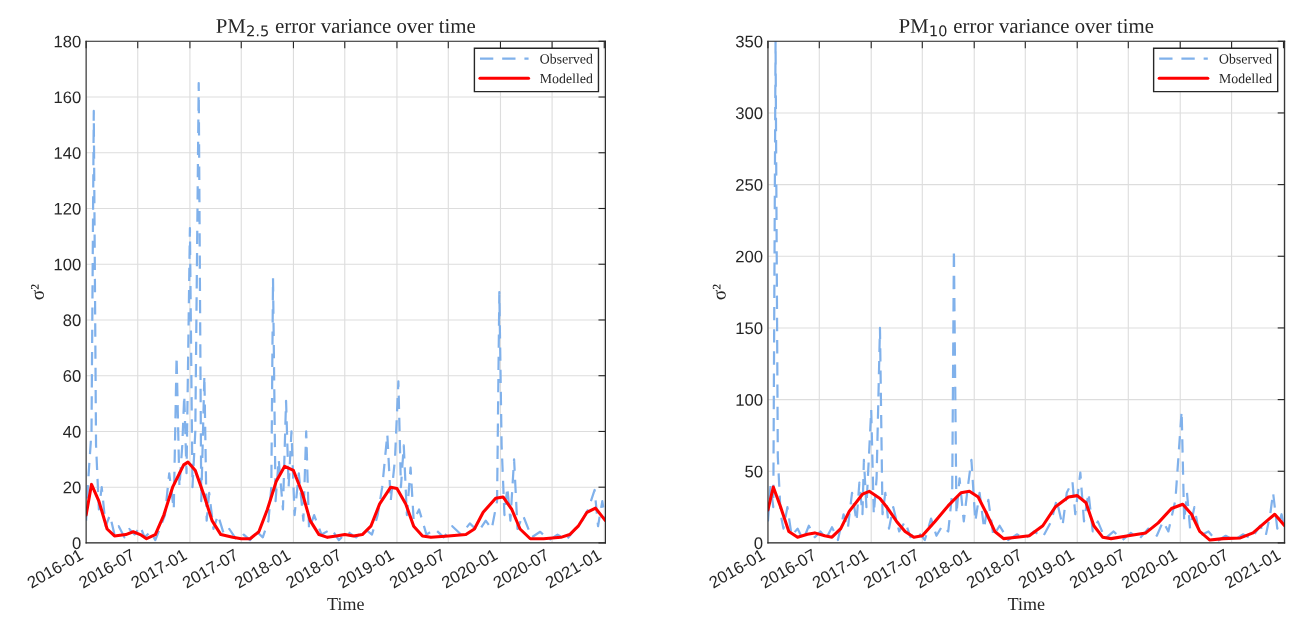 This screenshot has height=635, width=1295. What do you see at coordinates (67, 97) in the screenshot?
I see `y-tick-label: 160` at bounding box center [67, 97].